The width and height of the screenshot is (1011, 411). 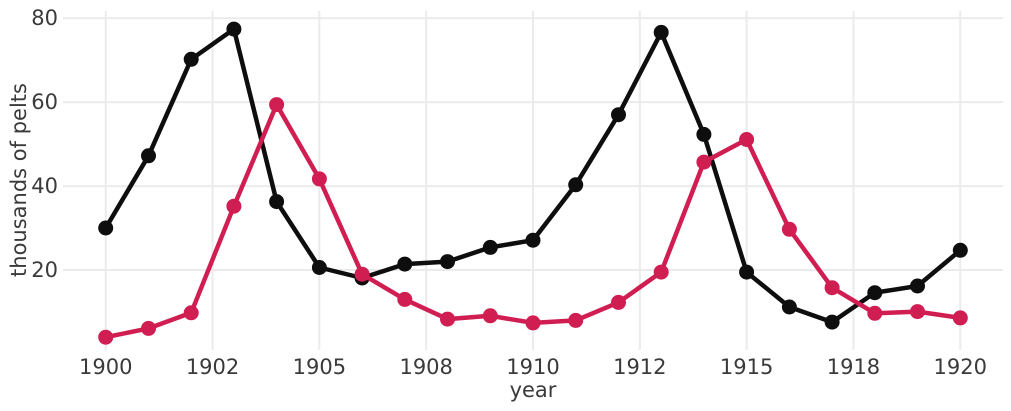 I want to click on x-tick-label: 1910, so click(x=532, y=367).